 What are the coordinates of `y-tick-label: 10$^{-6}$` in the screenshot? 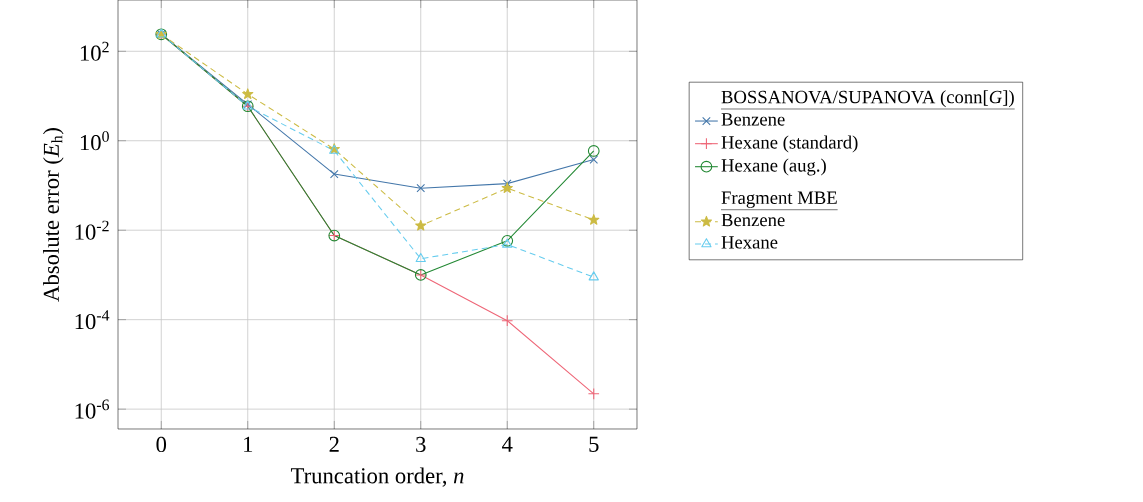 It's located at (92, 409).